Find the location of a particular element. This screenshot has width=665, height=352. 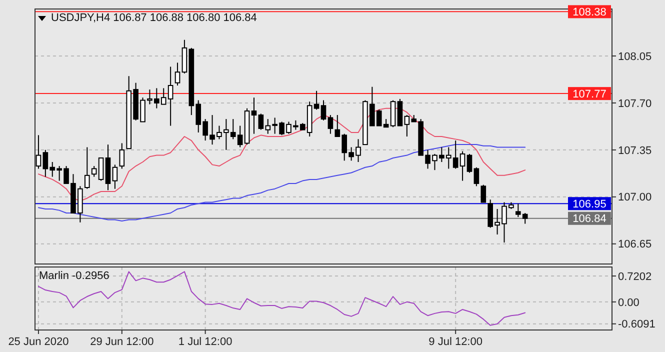

x-tick-label: 9 Jul 12:00 is located at coordinates (455, 342).